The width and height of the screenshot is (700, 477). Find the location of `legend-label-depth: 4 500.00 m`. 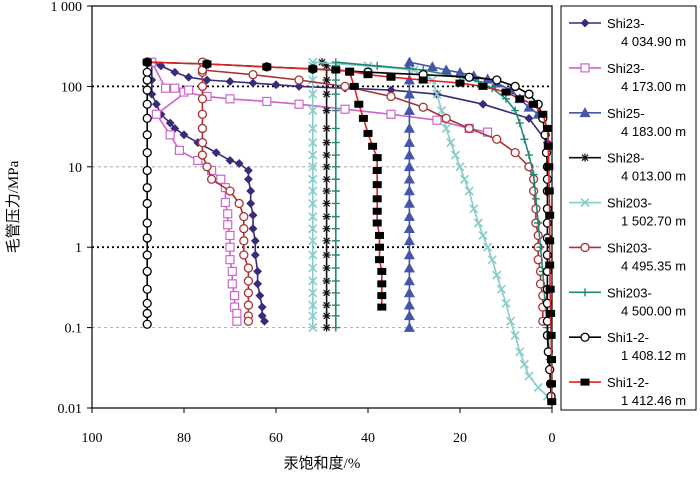

legend-label-depth: 4 500.00 m is located at coordinates (653, 310).